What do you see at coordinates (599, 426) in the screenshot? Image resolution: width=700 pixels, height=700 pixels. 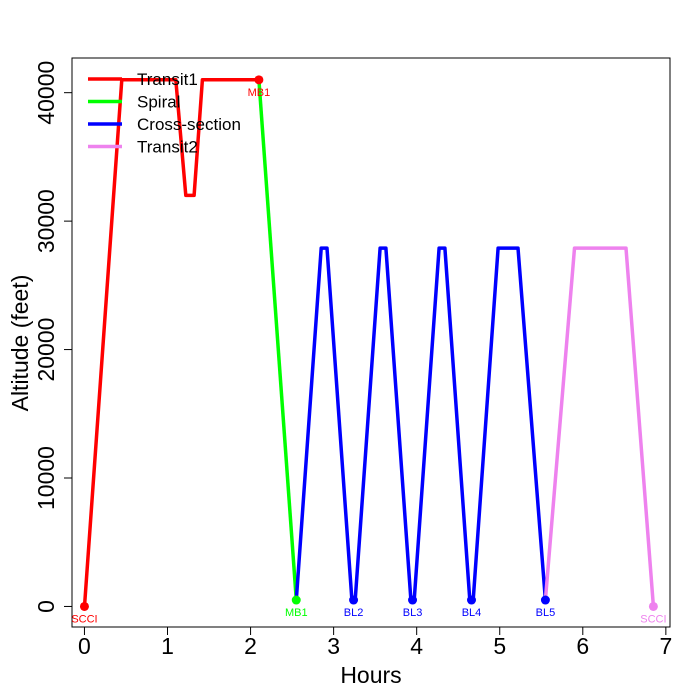 I see `series-line-transit2` at bounding box center [599, 426].